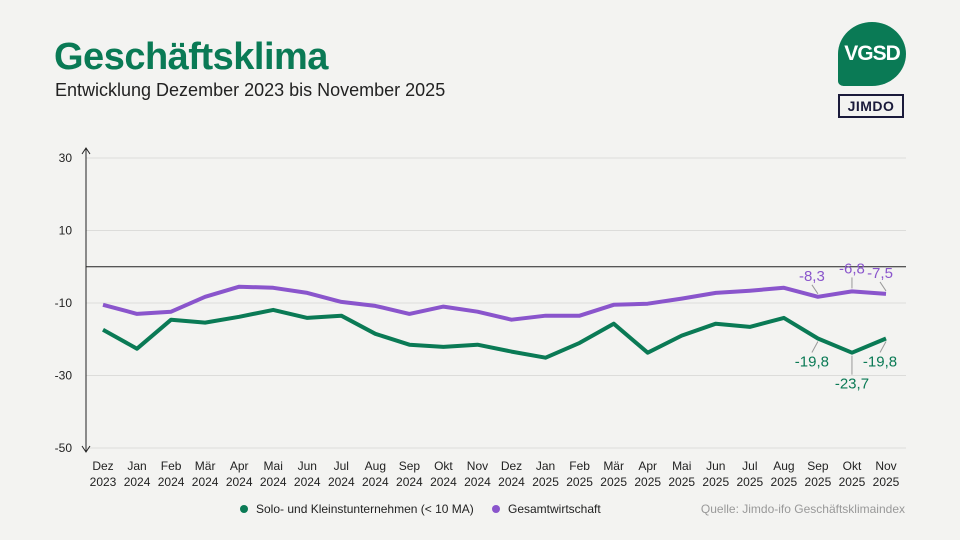 The height and width of the screenshot is (540, 960). I want to click on y-axis-arrow-down-icon, so click(86, 449).